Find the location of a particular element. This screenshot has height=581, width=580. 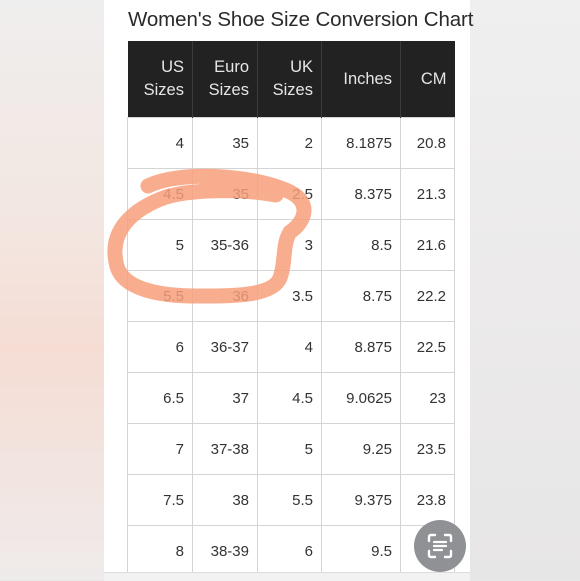

cell-euro: 35-36 is located at coordinates (225, 245).